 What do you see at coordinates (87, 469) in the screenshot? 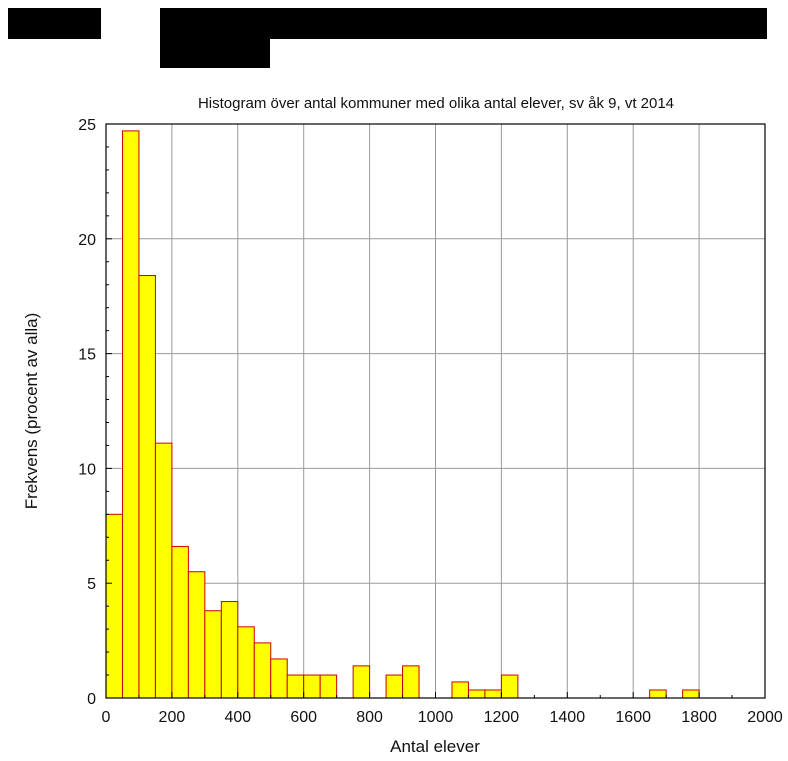
I see `y-tick-label: 10` at bounding box center [87, 469].